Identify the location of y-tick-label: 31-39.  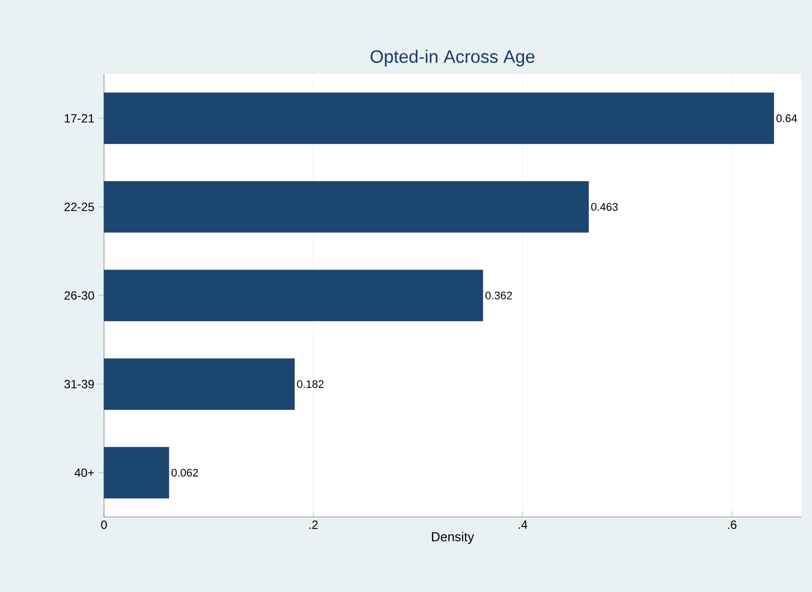
(79, 384).